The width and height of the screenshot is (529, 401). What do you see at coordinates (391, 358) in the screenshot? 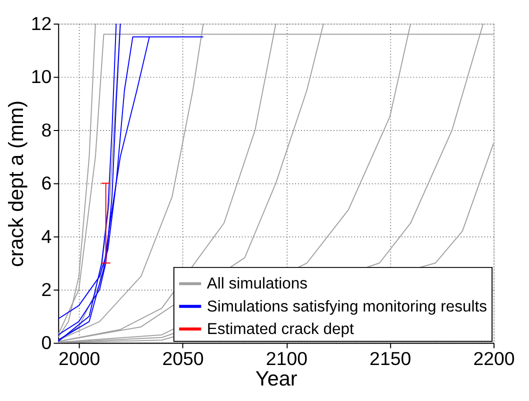
I see `x-tick-label: 2150` at bounding box center [391, 358].